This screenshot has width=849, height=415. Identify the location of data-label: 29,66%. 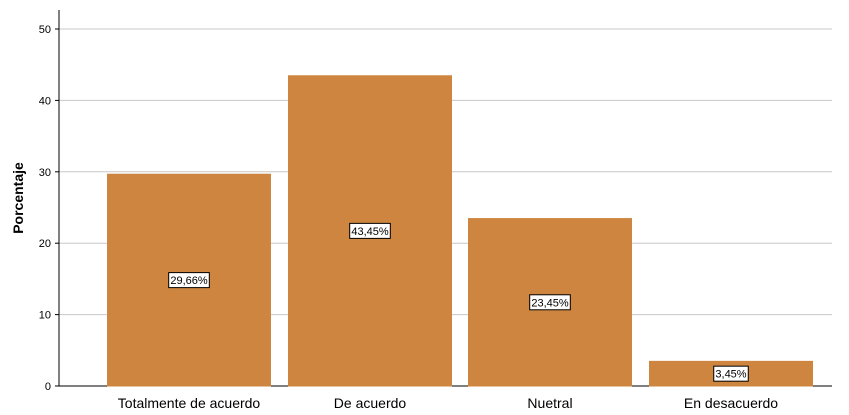
(189, 281).